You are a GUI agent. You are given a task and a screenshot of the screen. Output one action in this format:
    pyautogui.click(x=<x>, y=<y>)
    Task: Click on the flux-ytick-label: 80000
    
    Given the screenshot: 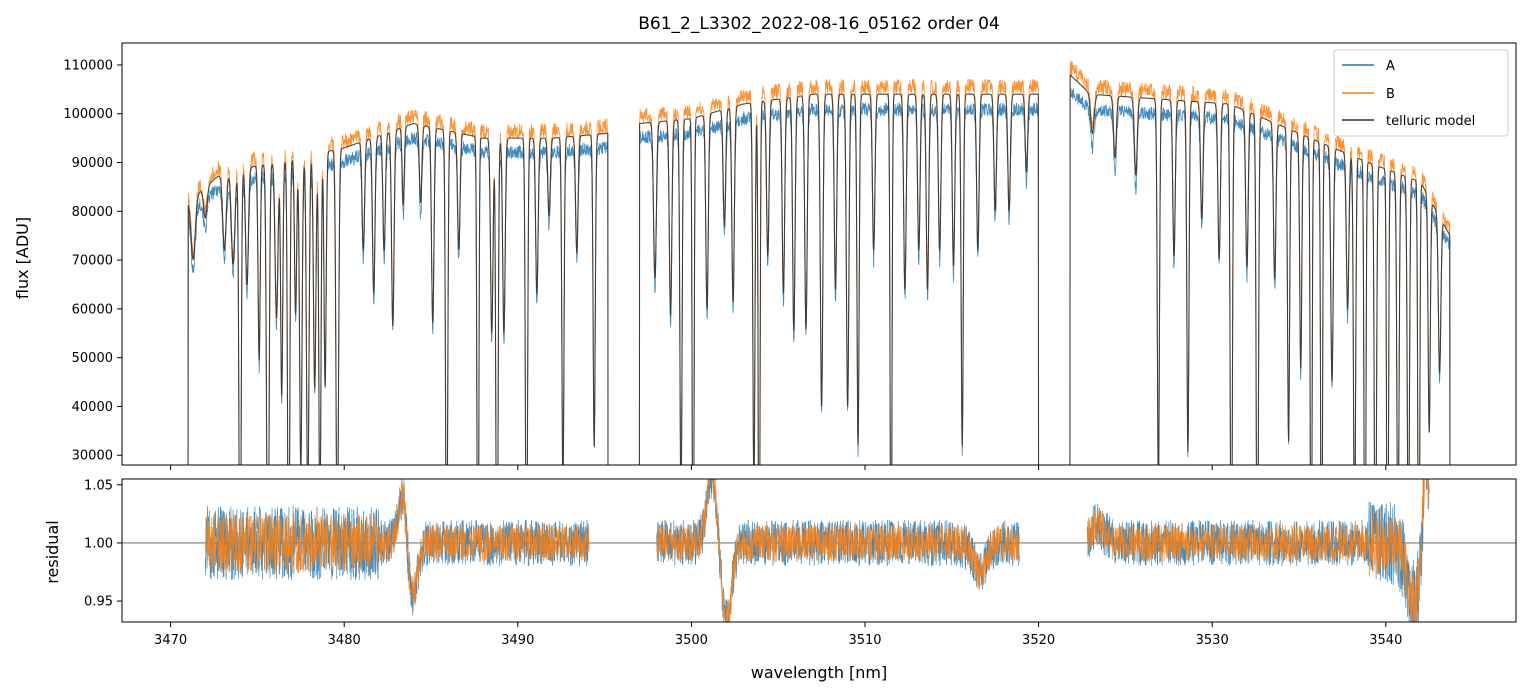 What is the action you would take?
    pyautogui.click(x=92, y=212)
    